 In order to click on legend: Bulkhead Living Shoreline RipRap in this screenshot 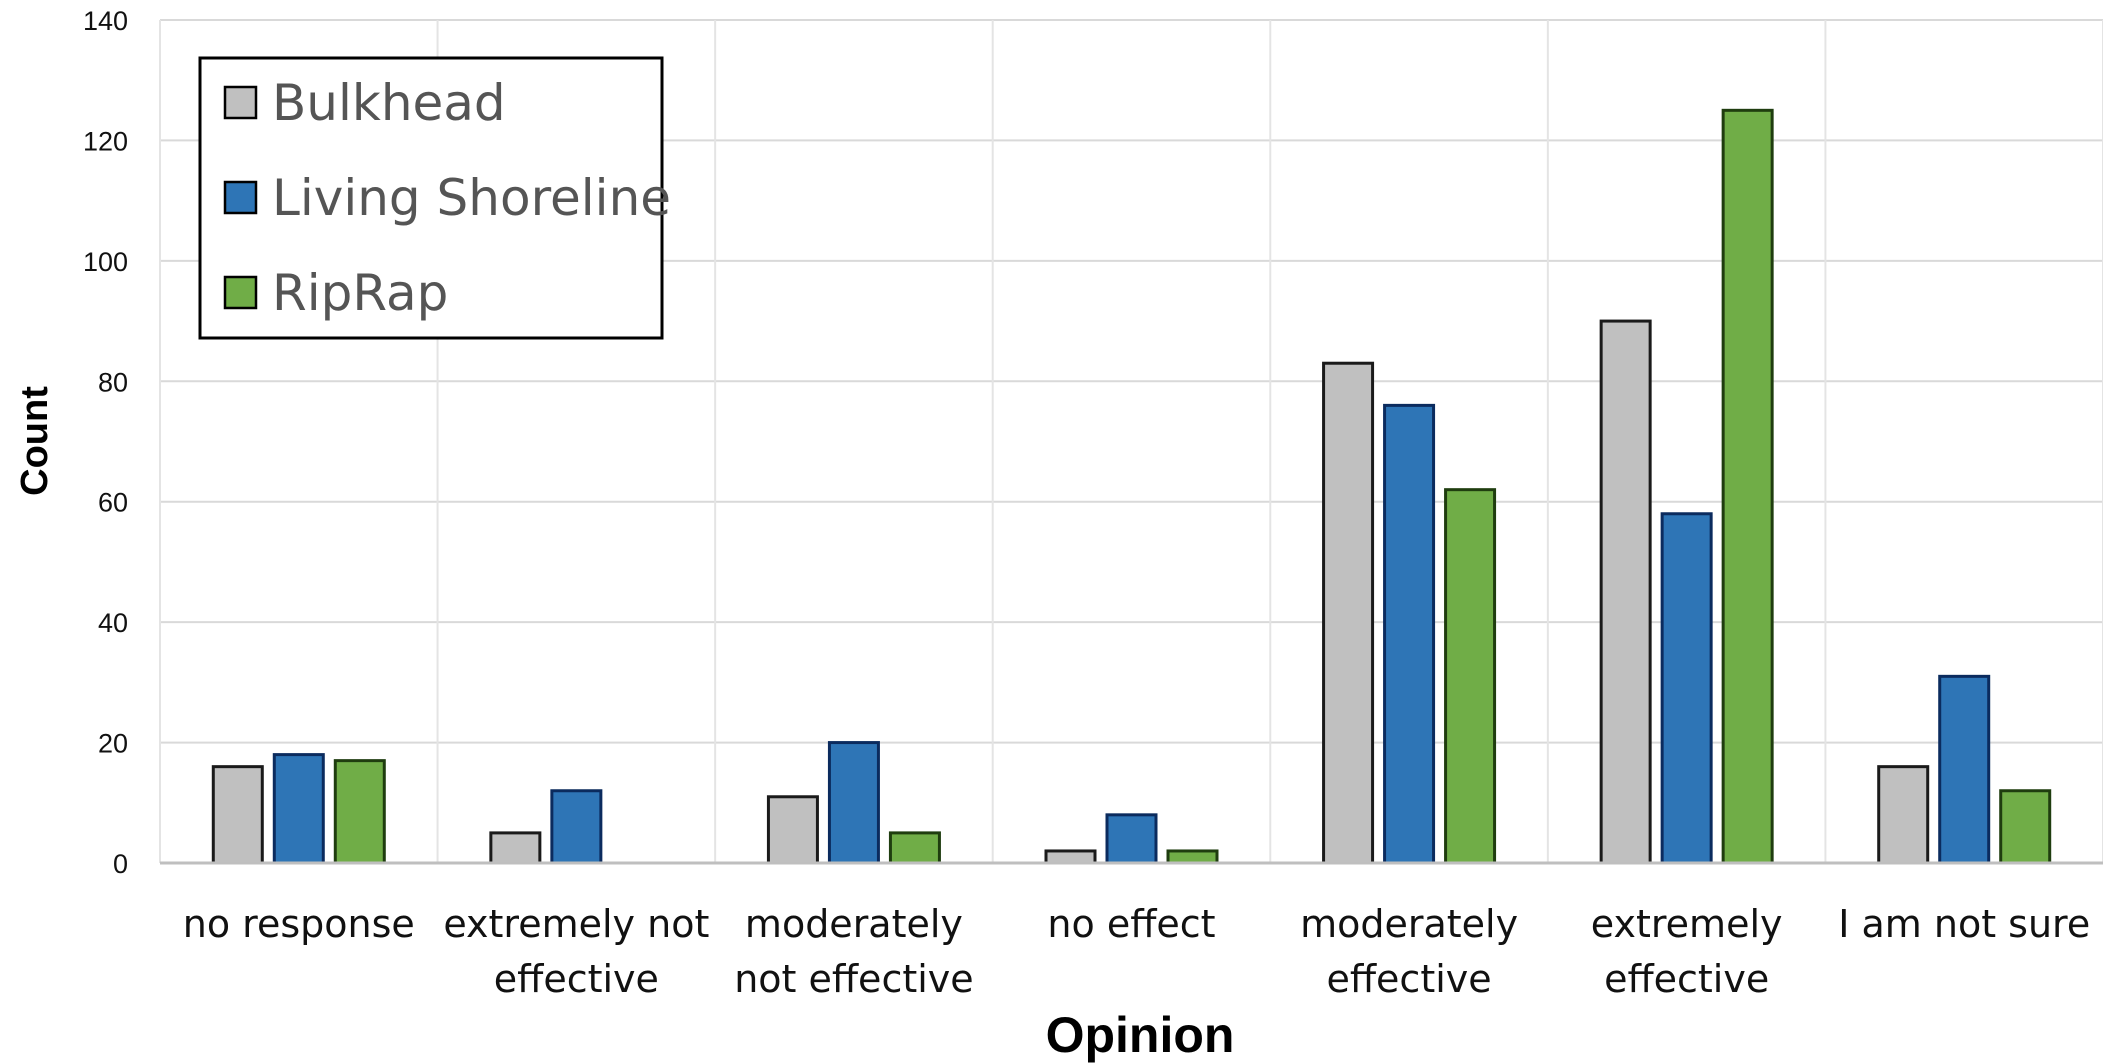, I will do `click(434, 198)`.